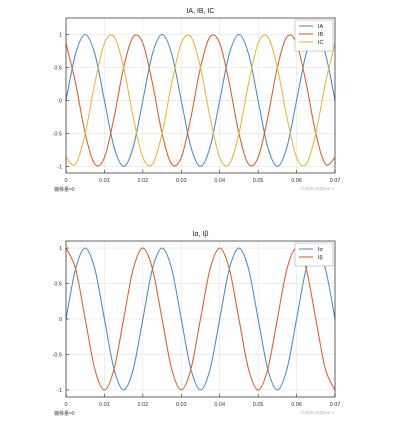  I want to click on legend-entry: Iα, so click(321, 250).